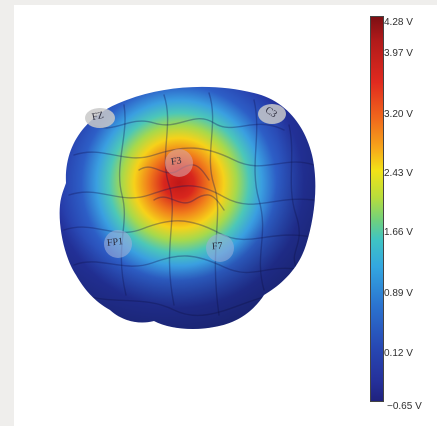 Image resolution: width=437 pixels, height=426 pixels. What do you see at coordinates (398, 53) in the screenshot?
I see `colorbar-tick: 3.97 V` at bounding box center [398, 53].